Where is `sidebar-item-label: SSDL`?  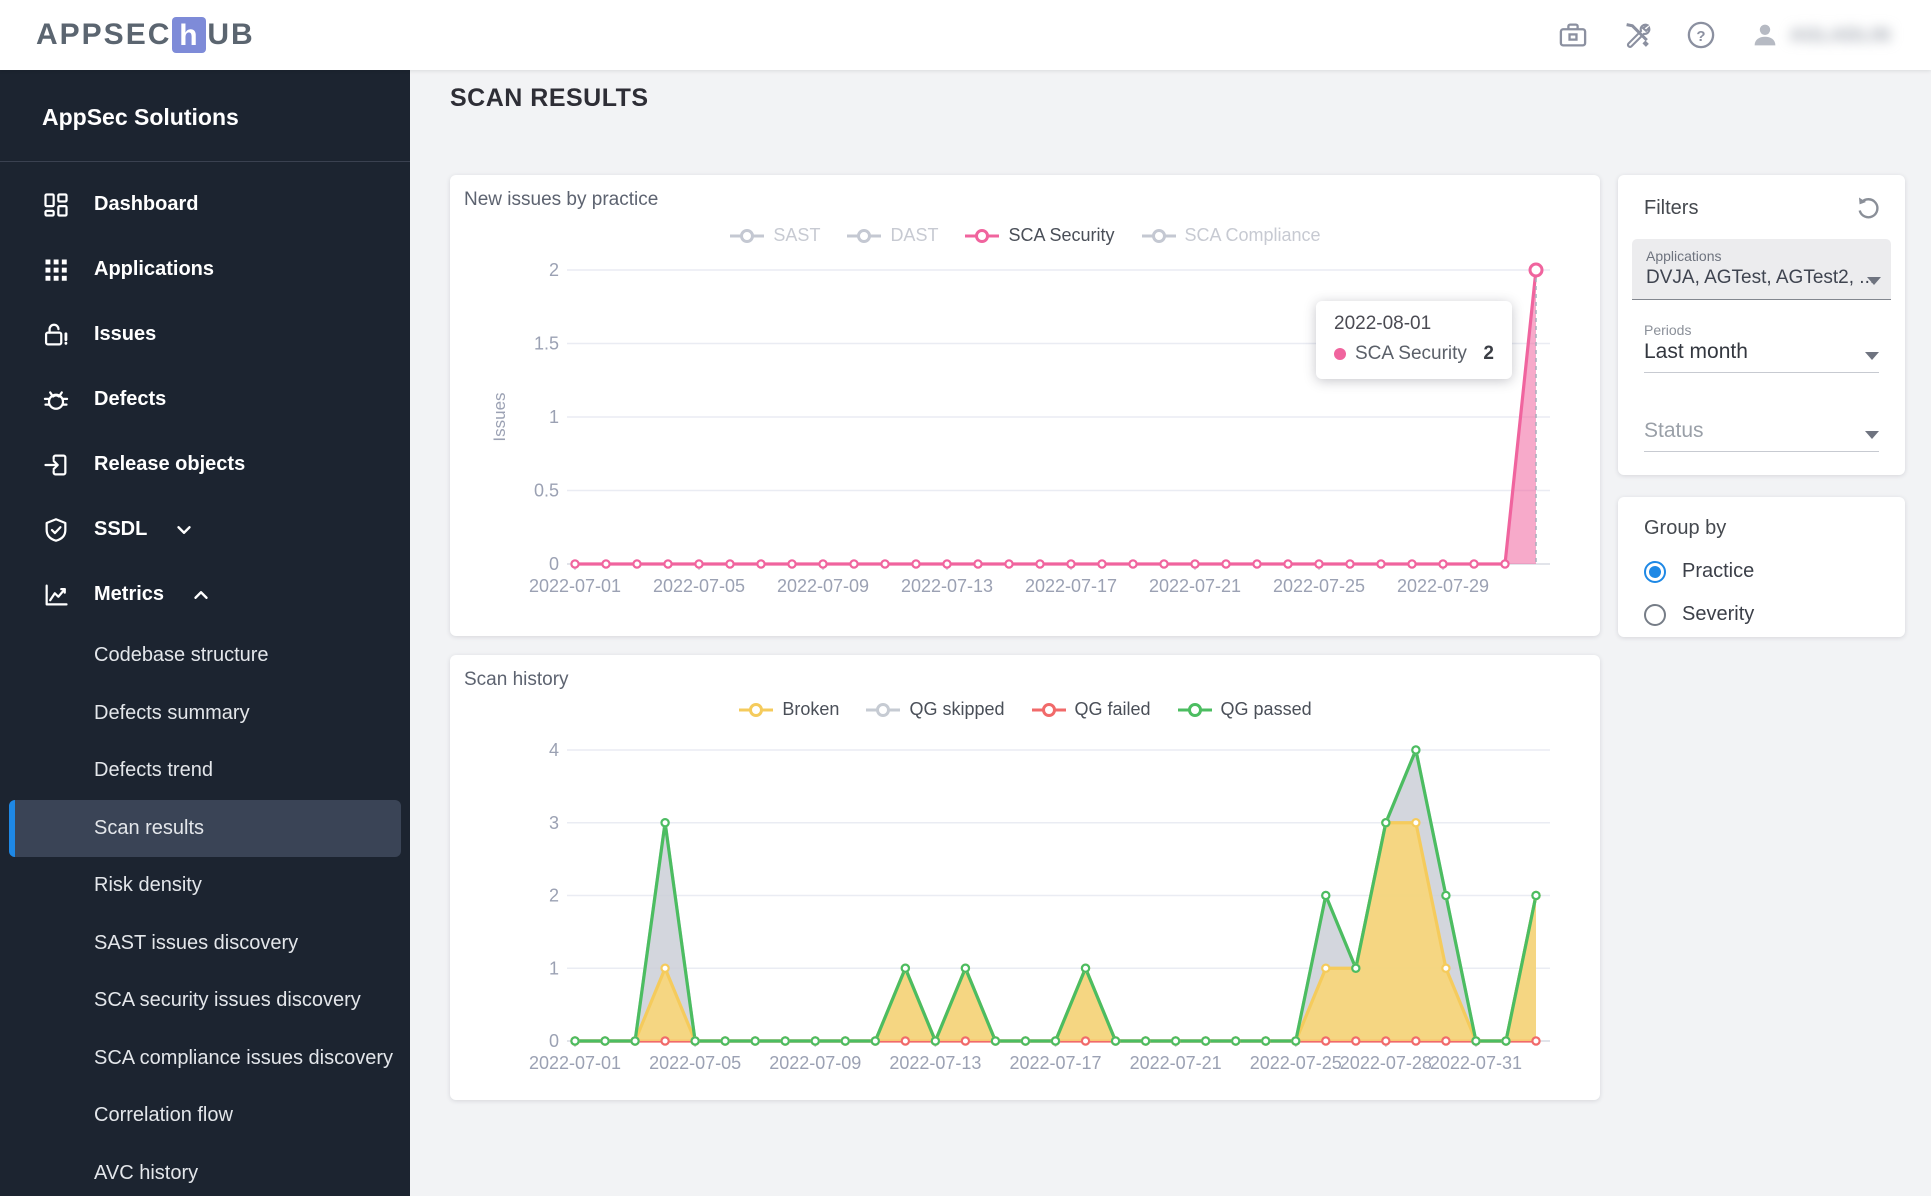
sidebar-item-label: SSDL is located at coordinates (121, 529).